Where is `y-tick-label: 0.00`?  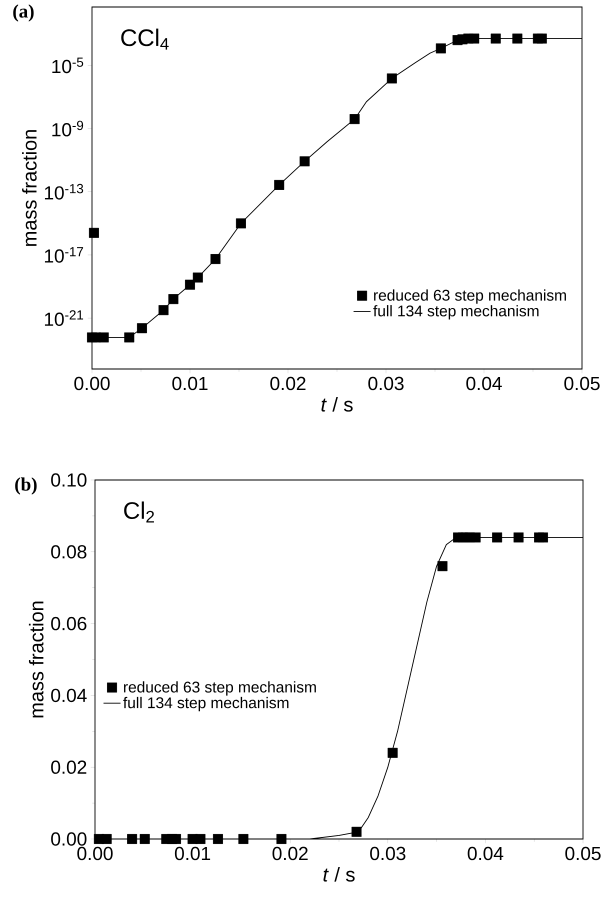
y-tick-label: 0.00 is located at coordinates (68, 839).